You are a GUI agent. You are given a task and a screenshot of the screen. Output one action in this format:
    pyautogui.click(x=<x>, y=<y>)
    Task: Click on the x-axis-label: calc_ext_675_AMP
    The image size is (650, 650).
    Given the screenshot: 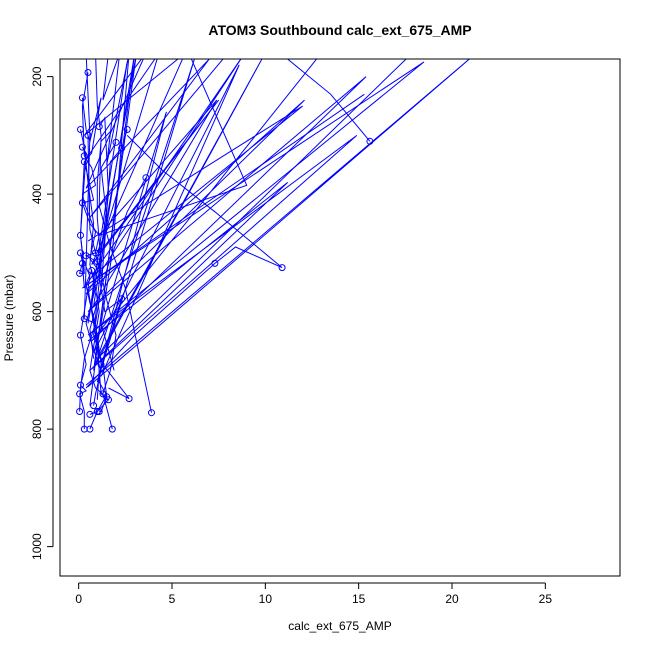 What is the action you would take?
    pyautogui.click(x=339, y=626)
    